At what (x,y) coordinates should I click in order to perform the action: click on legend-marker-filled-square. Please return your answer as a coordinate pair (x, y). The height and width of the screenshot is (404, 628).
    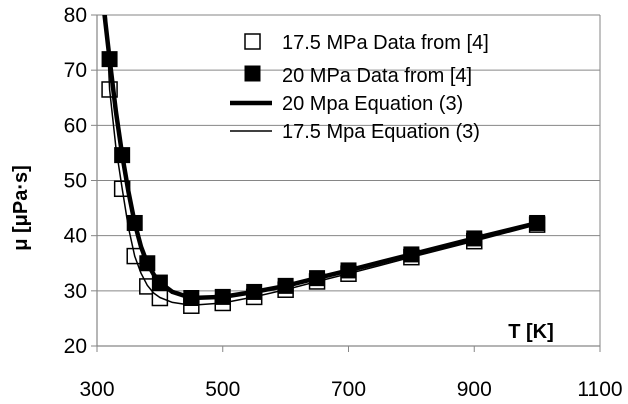
    Looking at the image, I should click on (252, 73).